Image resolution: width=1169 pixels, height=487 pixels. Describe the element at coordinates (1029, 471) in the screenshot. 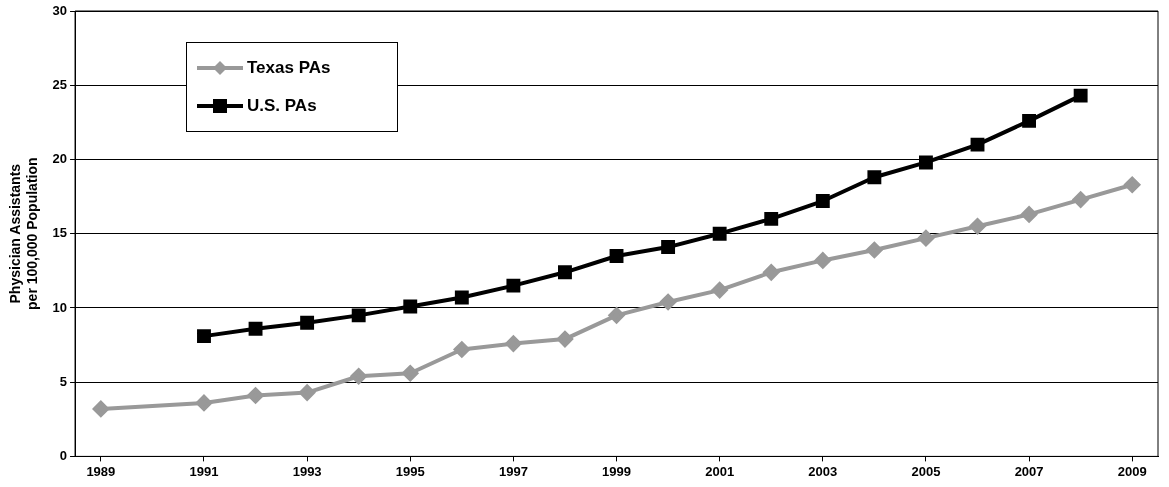

I see `x-tick-label: 2007` at that location.